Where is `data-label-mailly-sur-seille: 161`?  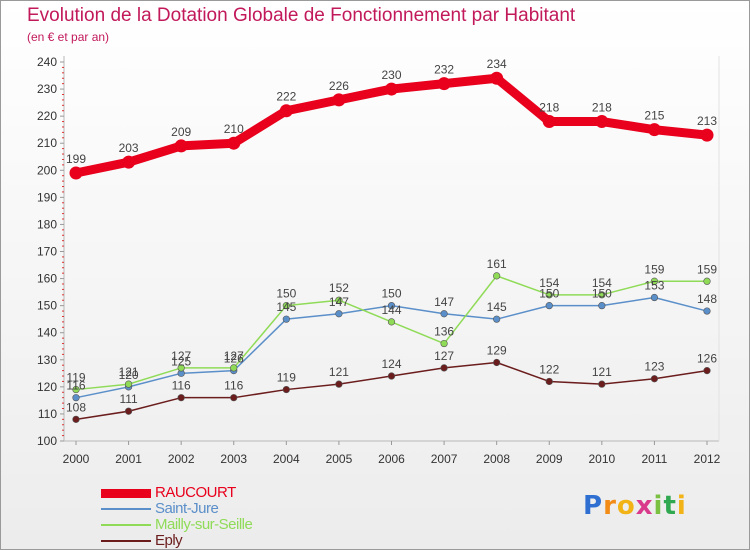
data-label-mailly-sur-seille: 161 is located at coordinates (497, 264).